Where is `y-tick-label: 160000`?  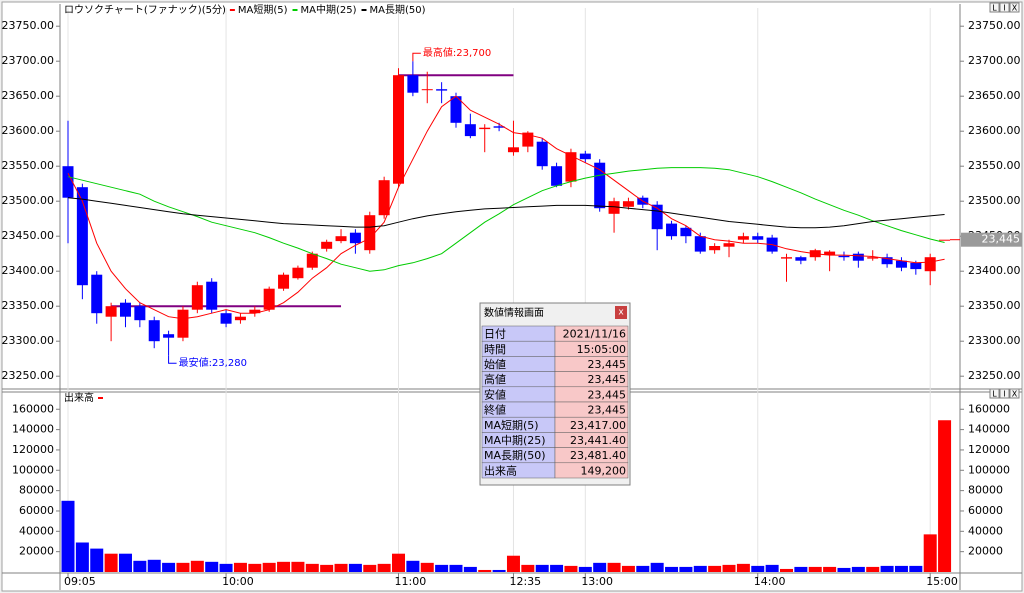 y-tick-label: 160000 is located at coordinates (33, 408).